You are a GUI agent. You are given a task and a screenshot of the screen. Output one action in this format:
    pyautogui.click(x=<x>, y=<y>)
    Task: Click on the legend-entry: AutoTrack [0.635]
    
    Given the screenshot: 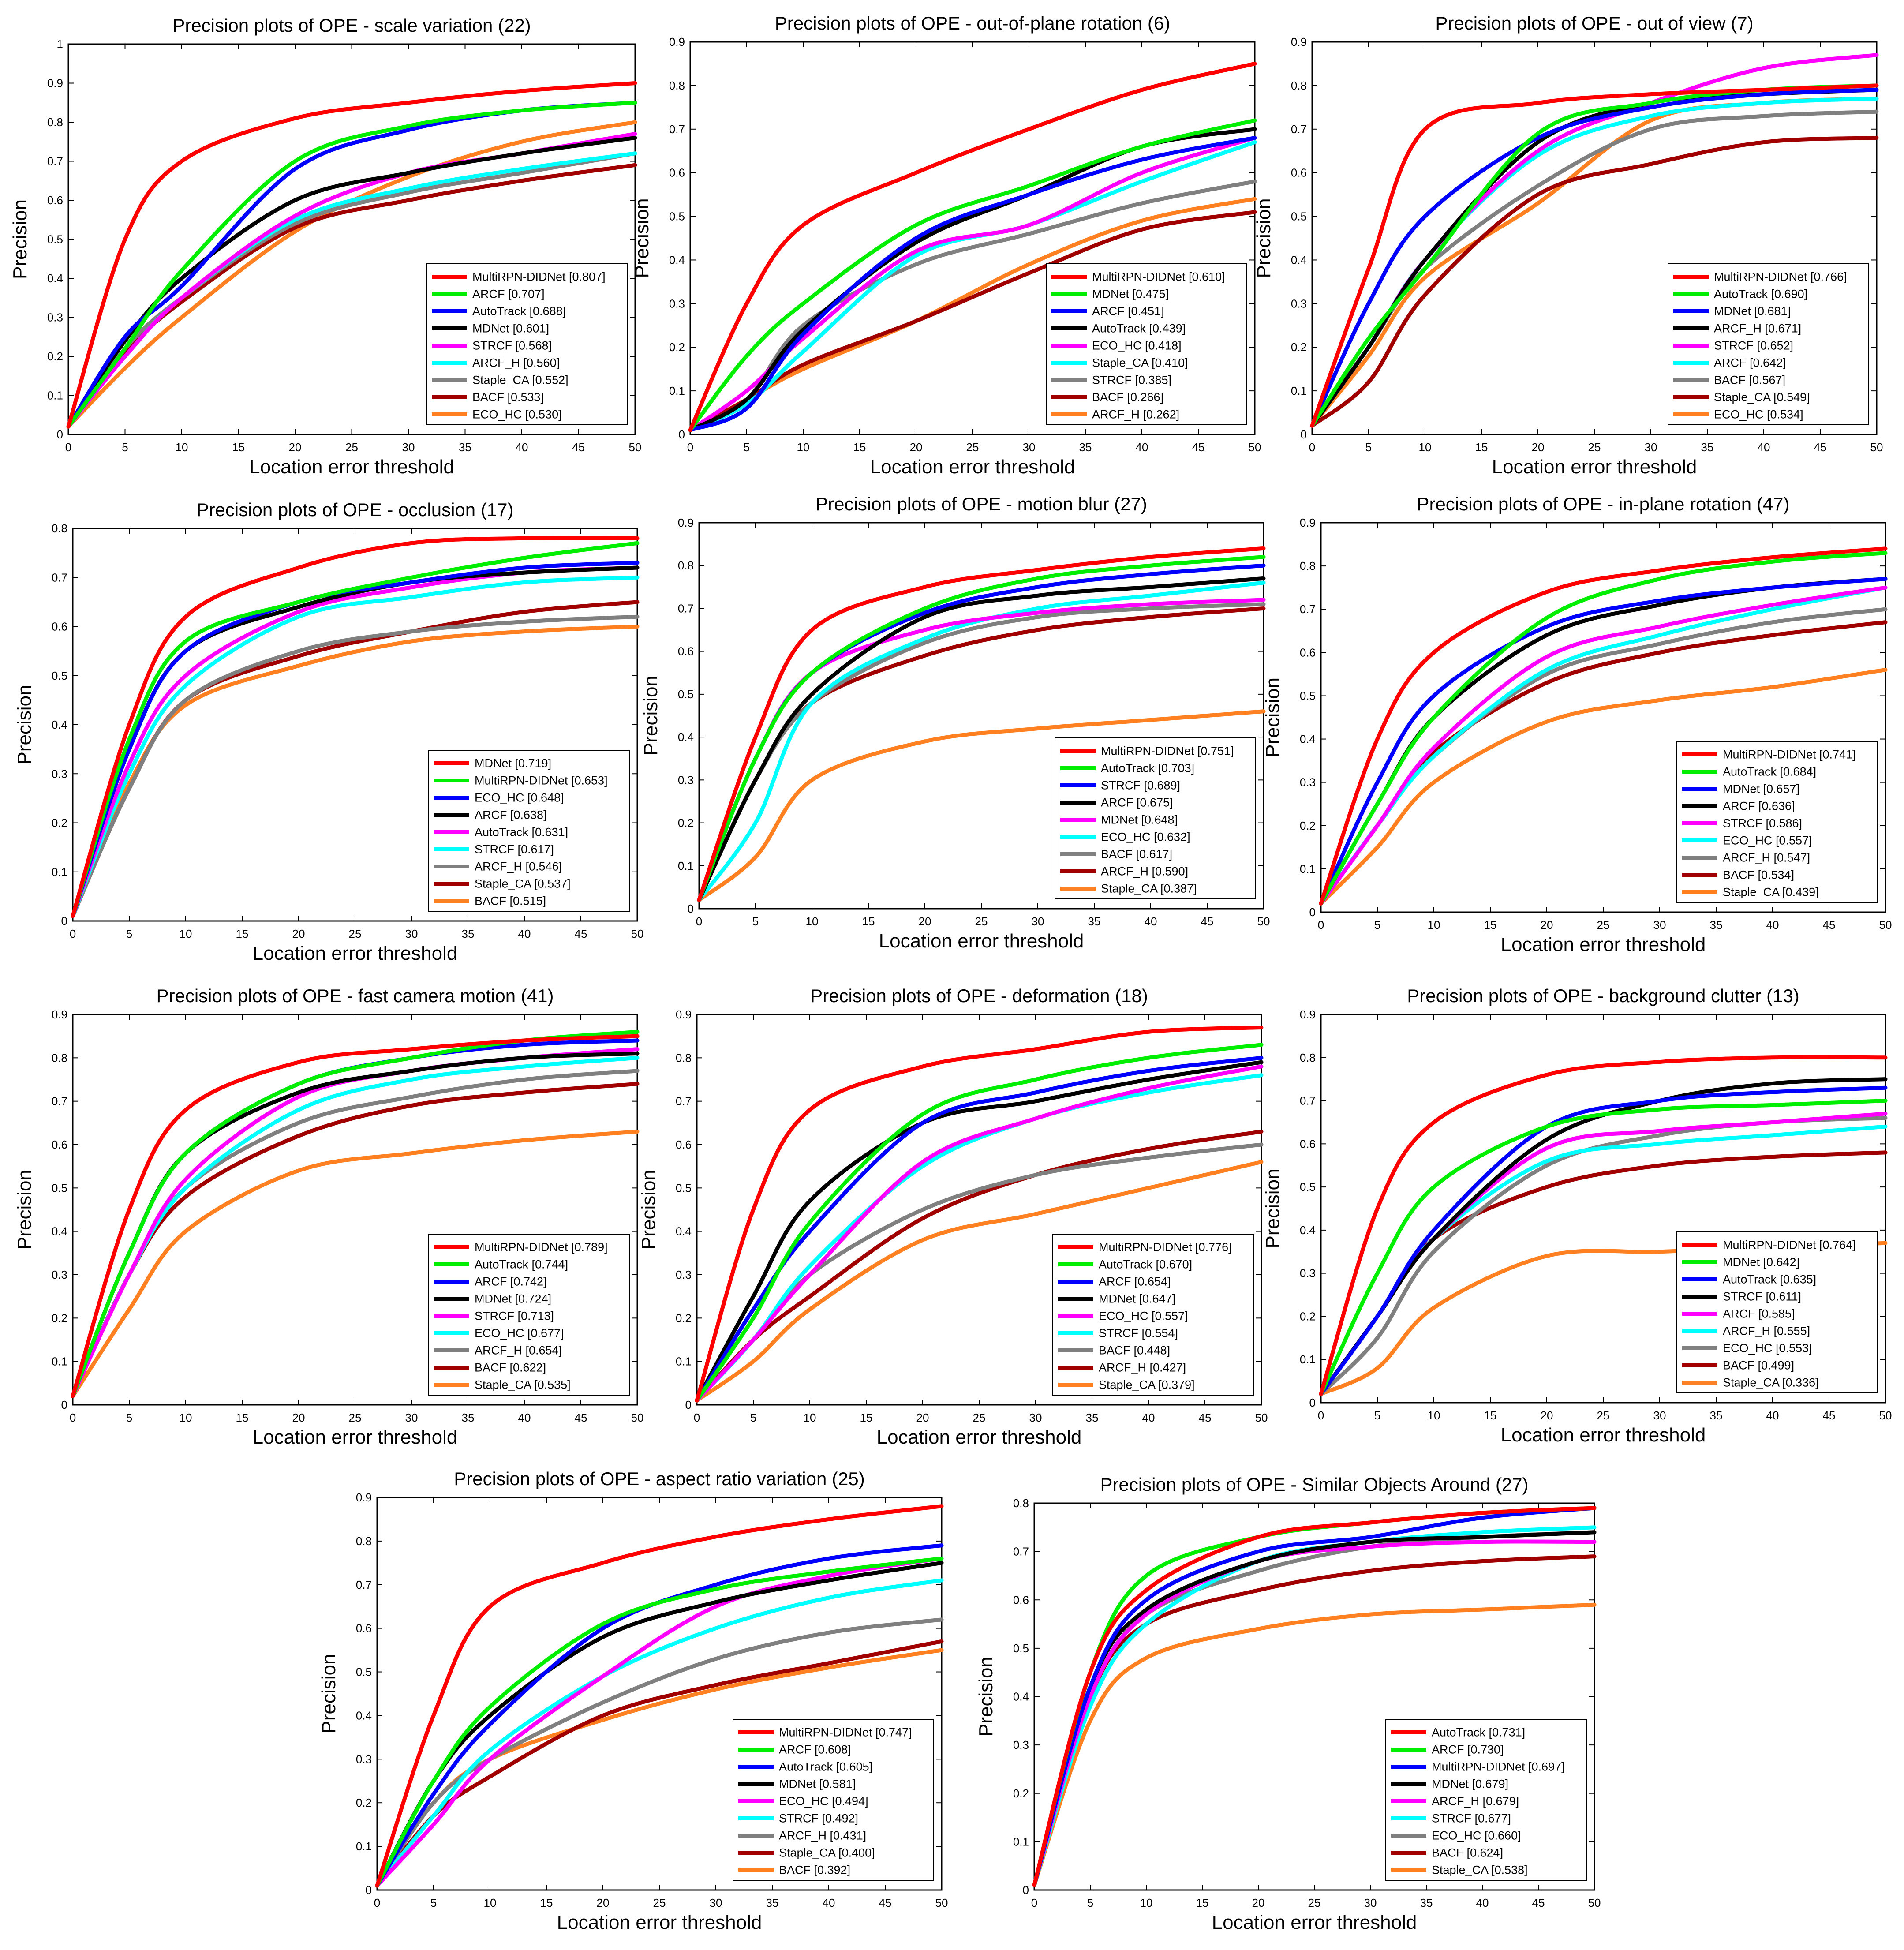 What is the action you would take?
    pyautogui.click(x=1770, y=1279)
    